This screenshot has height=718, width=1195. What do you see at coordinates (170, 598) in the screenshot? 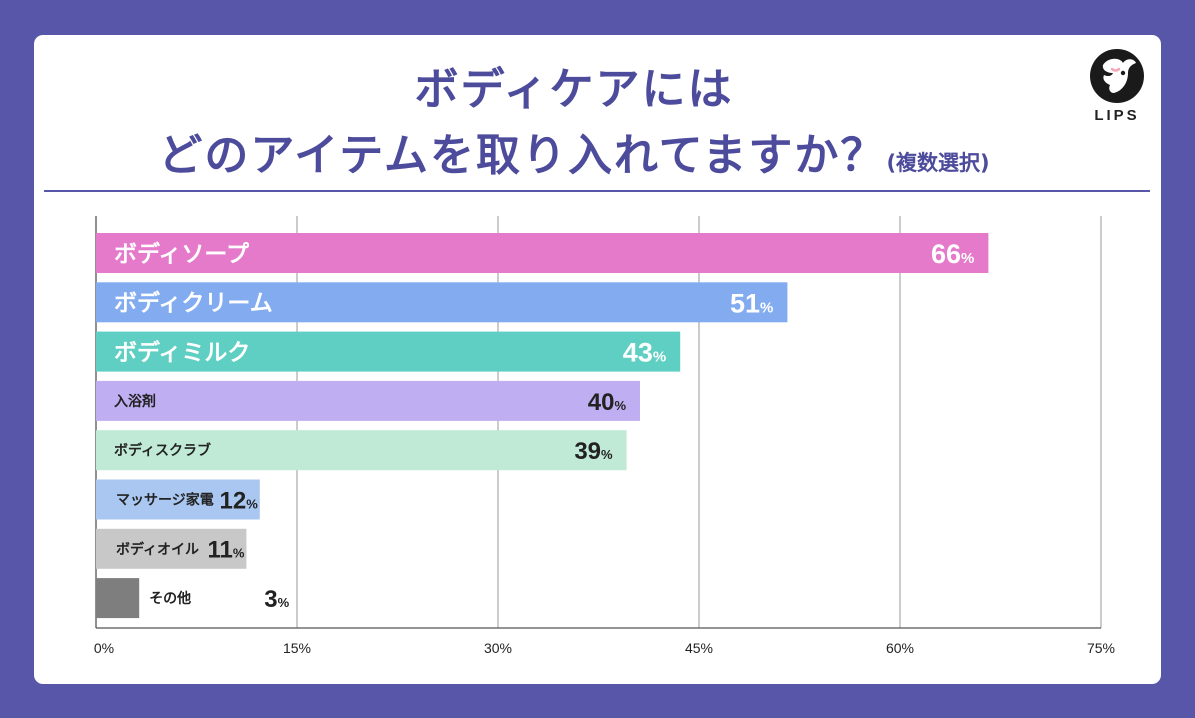
I see `bar-category-label: その他` at bounding box center [170, 598].